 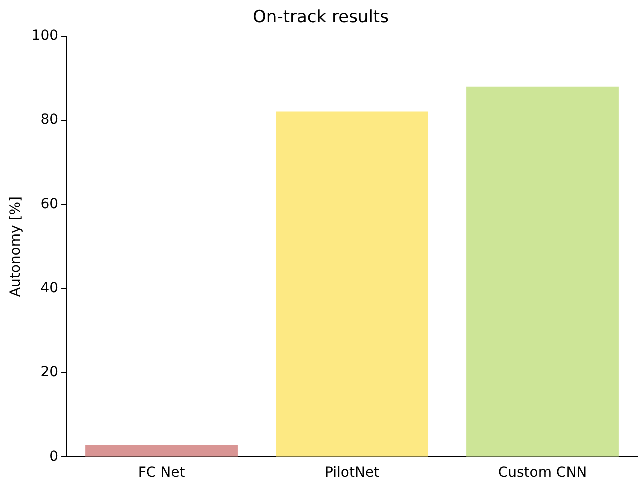 I want to click on x-tick-label: PilotNet, so click(x=352, y=473).